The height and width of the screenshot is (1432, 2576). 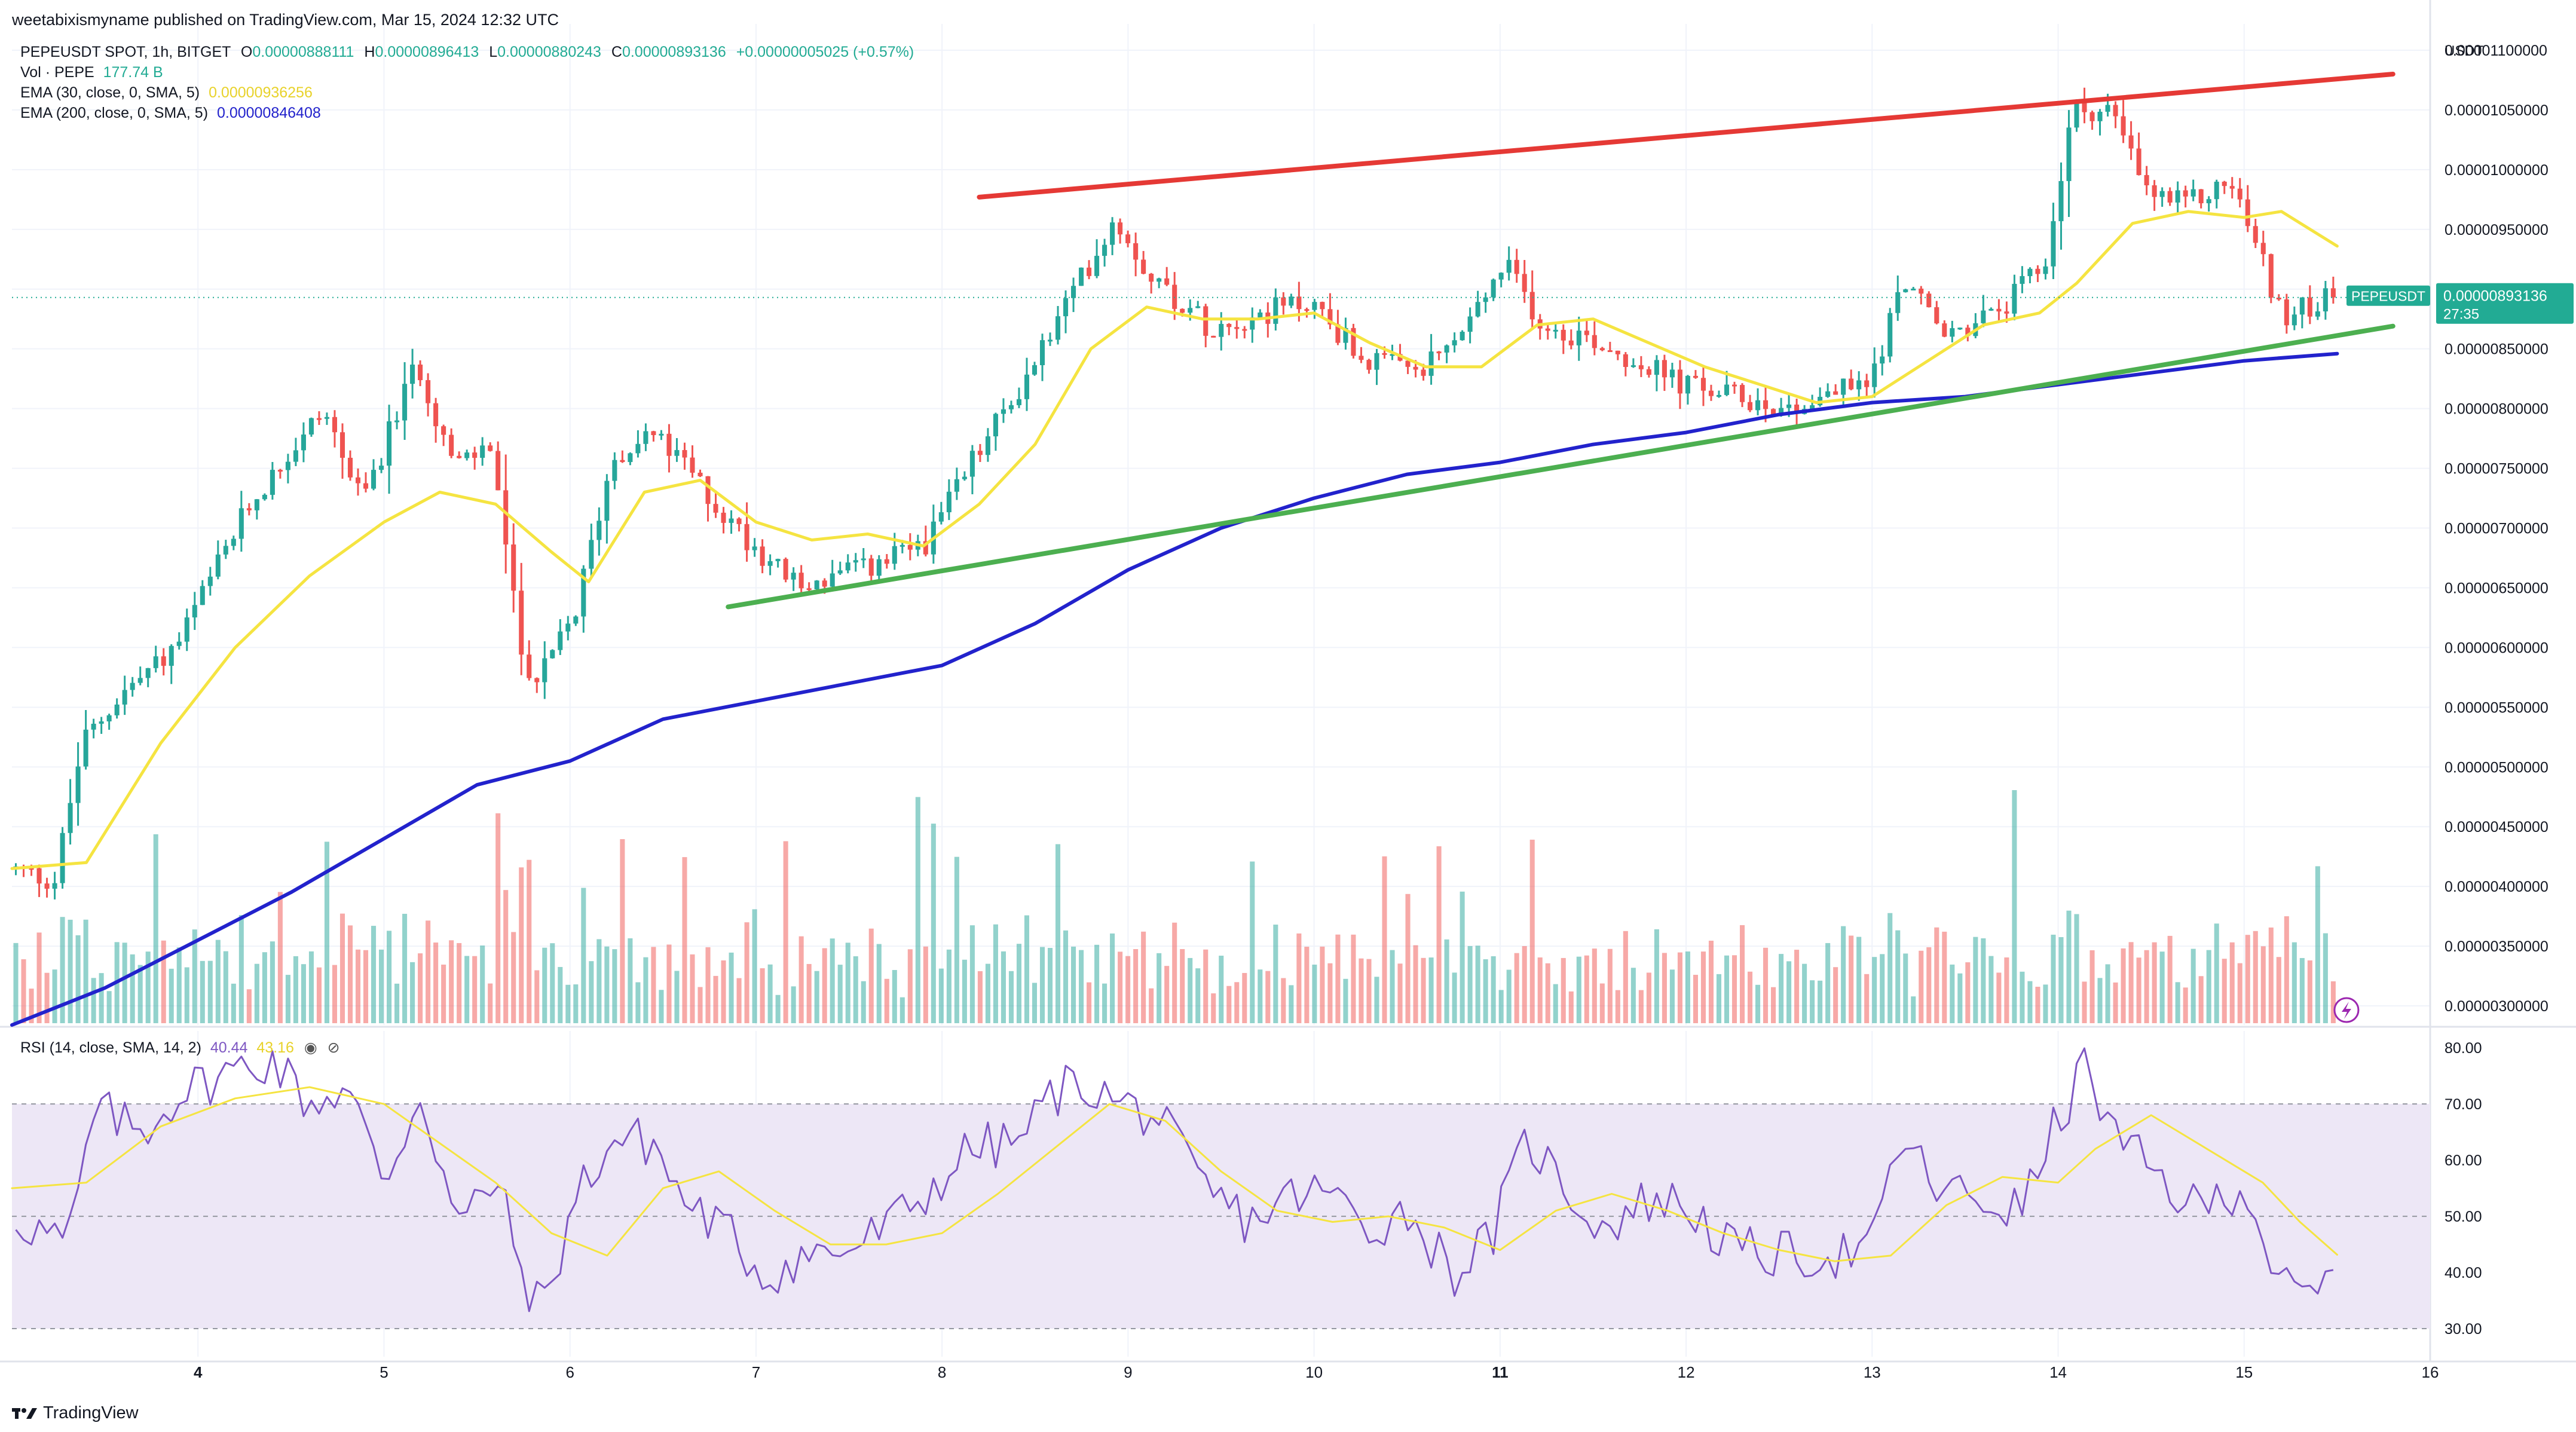 What do you see at coordinates (616, 52) in the screenshot?
I see `close-label: C` at bounding box center [616, 52].